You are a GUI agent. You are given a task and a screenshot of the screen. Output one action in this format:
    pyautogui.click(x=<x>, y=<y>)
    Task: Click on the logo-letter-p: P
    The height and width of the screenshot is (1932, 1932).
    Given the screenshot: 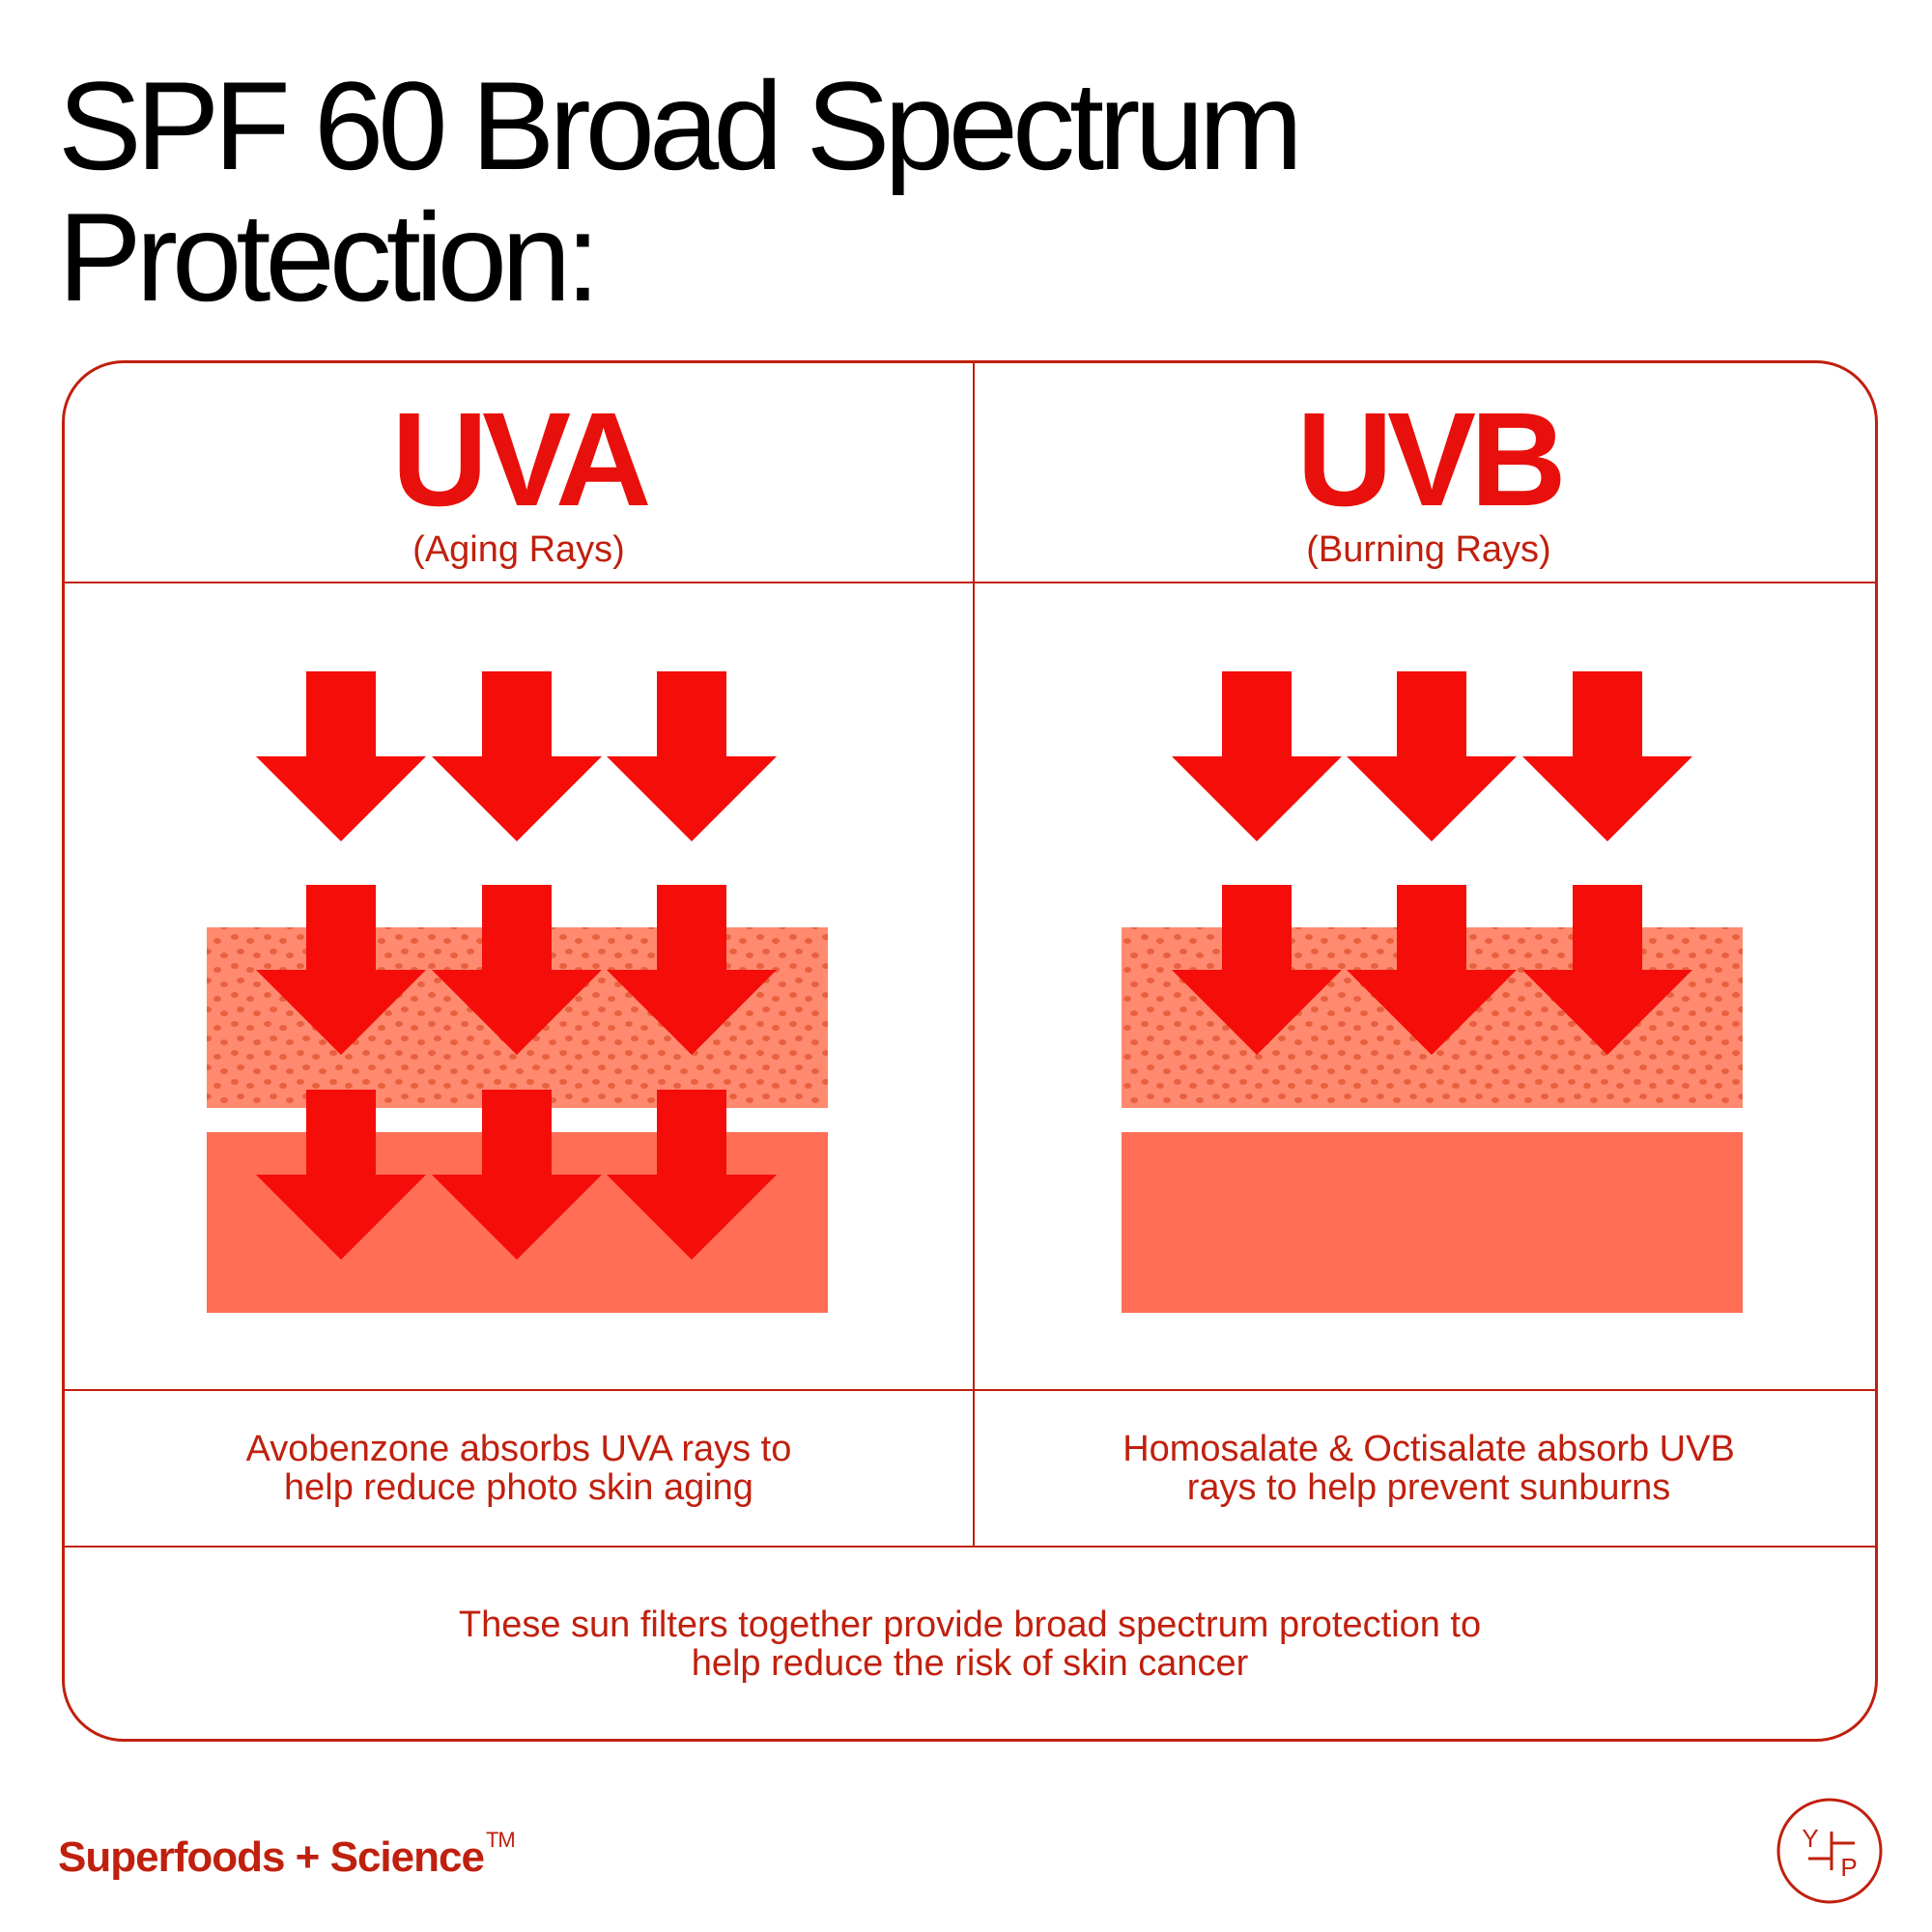 What is the action you would take?
    pyautogui.click(x=1848, y=1867)
    